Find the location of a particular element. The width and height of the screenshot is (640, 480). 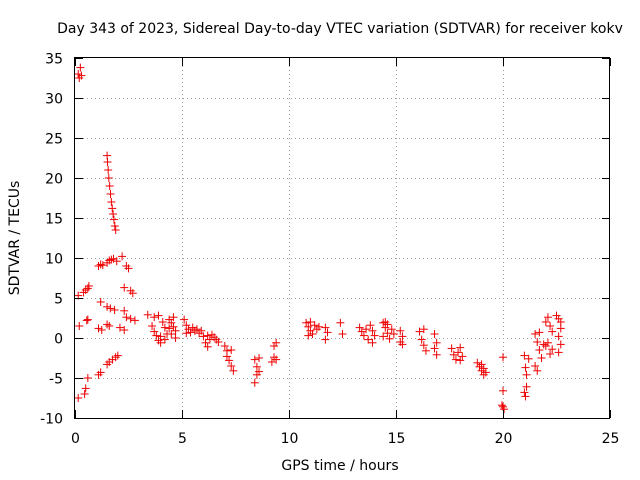

y-tick-label: 15 is located at coordinates (54, 220).